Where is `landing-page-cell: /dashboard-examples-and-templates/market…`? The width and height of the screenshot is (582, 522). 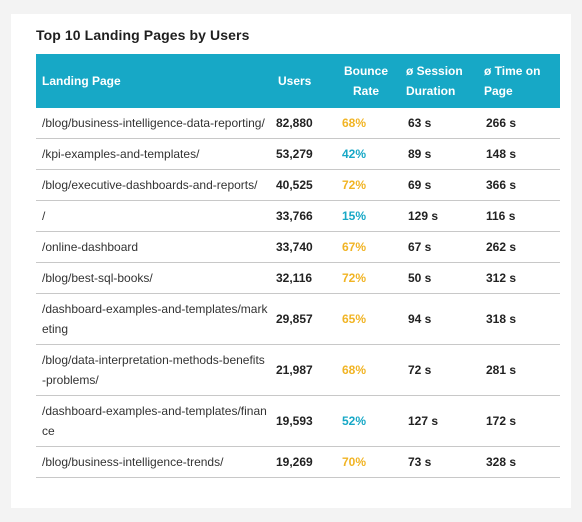 landing-page-cell: /dashboard-examples-and-templates/market… is located at coordinates (154, 319).